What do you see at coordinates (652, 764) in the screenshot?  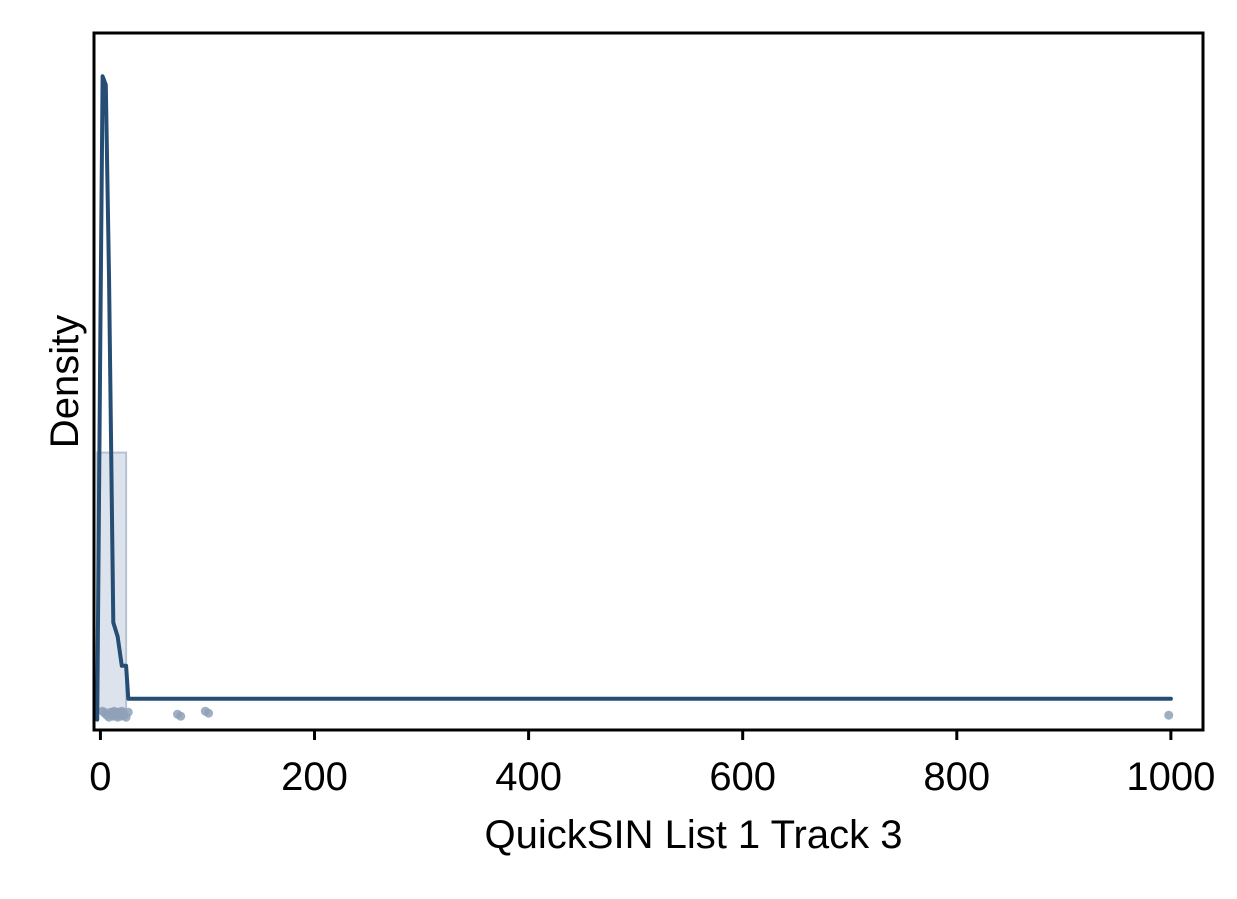 I see `x-axis-ticks: 0 200 400 600 800 1000` at bounding box center [652, 764].